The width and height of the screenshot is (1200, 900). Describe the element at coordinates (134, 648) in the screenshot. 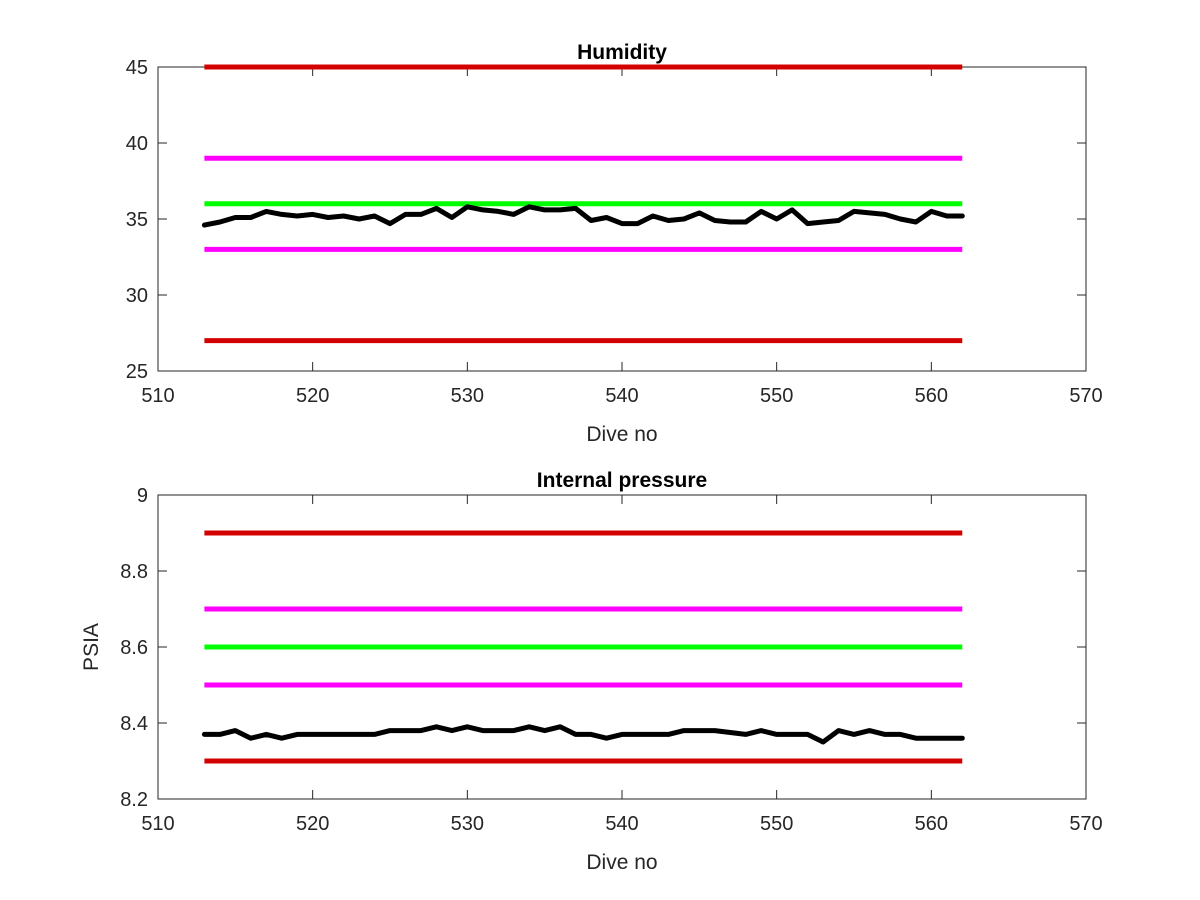

I see `y-tick-label: 8.6` at that location.